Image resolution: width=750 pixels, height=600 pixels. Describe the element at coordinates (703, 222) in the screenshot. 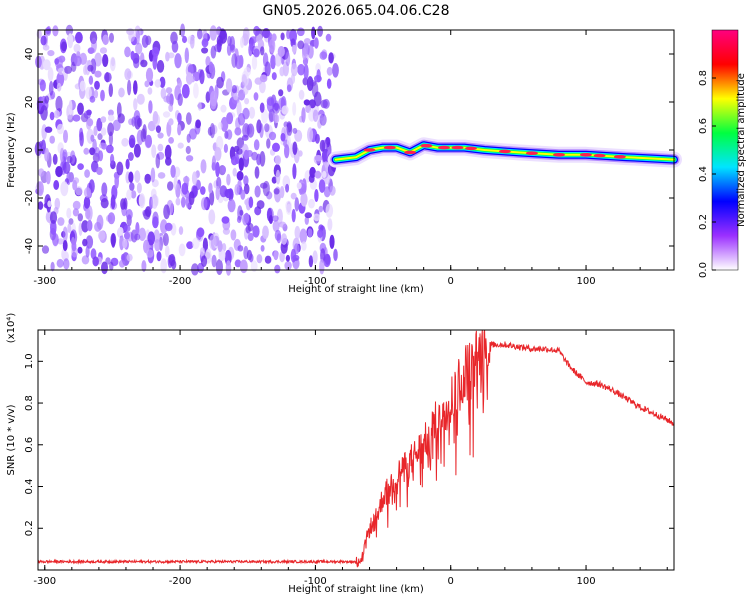

I see `colorbar-tick-label: 0.2` at that location.